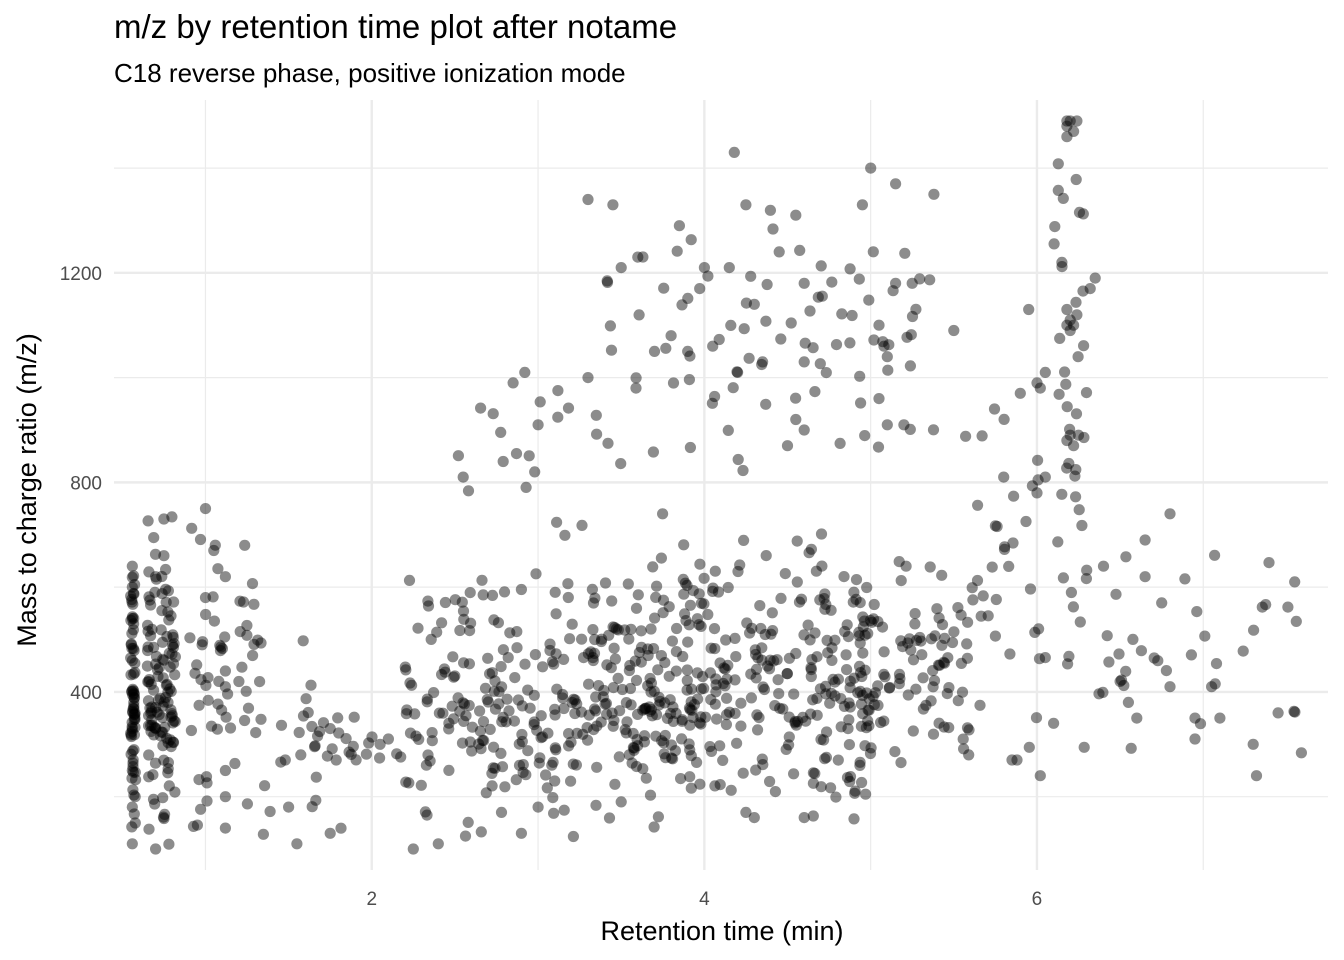 This screenshot has width=1344, height=960. I want to click on y-tick-label: 400, so click(86, 693).